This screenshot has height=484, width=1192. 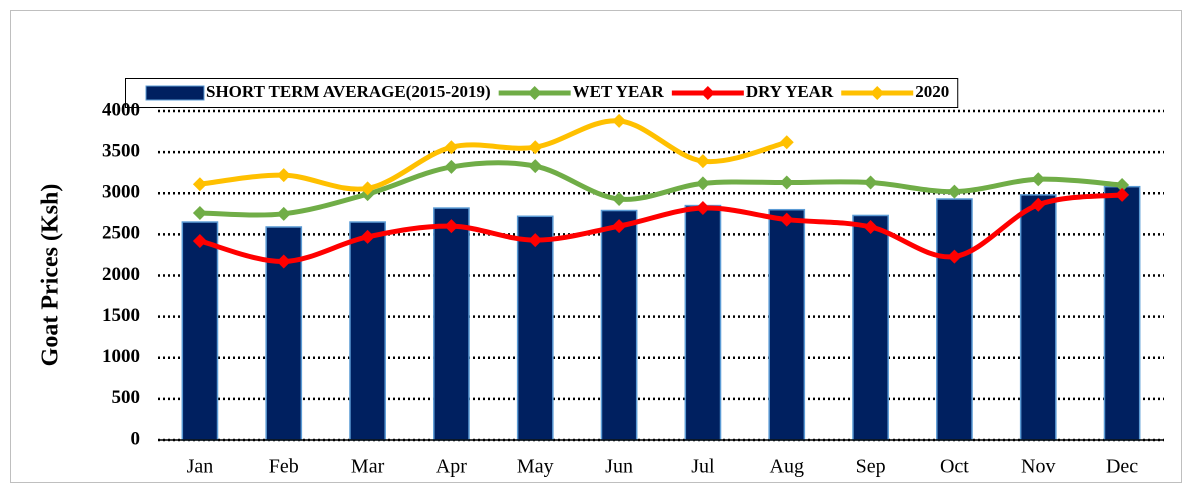 I want to click on x-tick-label: Mar, so click(x=368, y=467).